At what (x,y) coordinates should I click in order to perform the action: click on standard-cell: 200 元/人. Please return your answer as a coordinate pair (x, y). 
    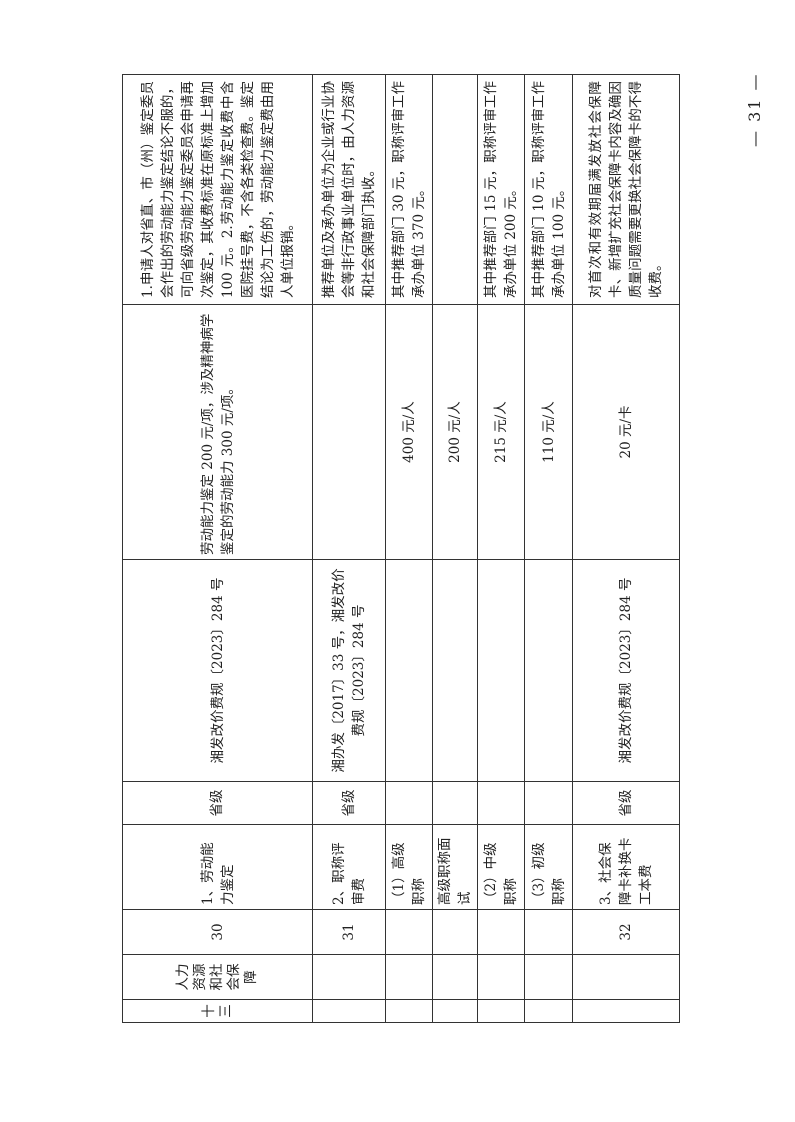
    Looking at the image, I should click on (455, 432).